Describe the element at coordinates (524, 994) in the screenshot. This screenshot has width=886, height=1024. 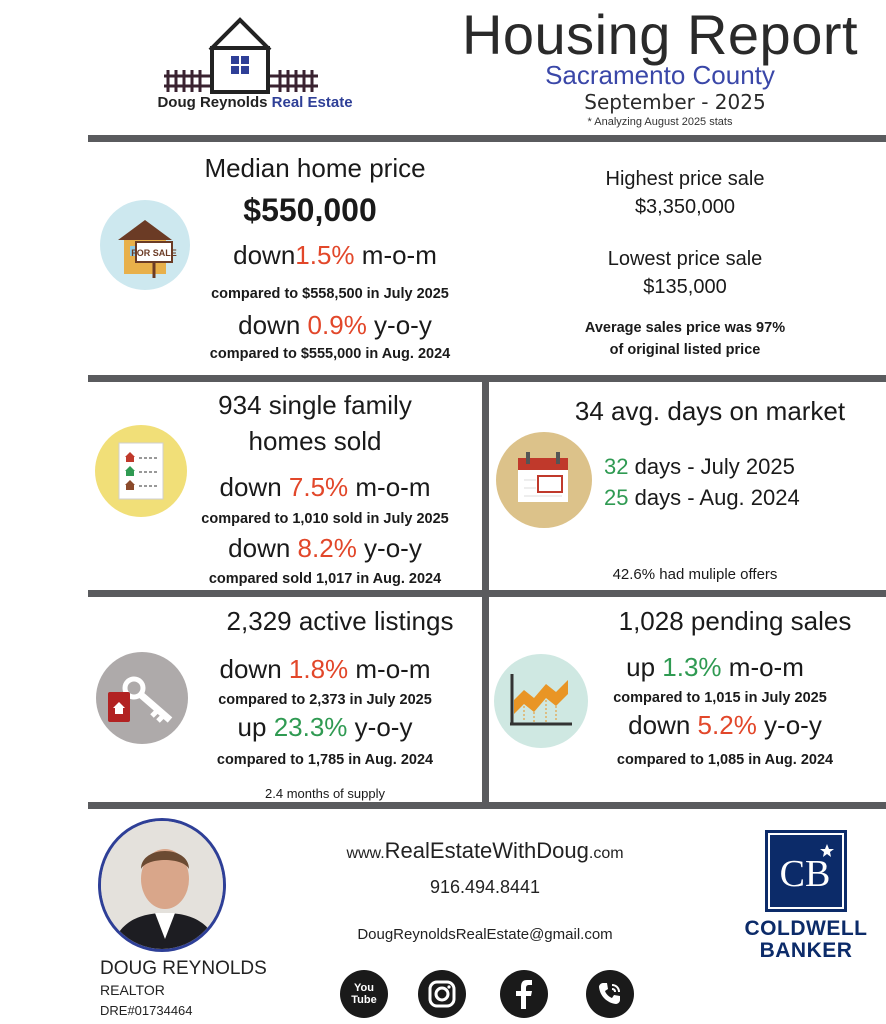
I see `facebook-icon` at that location.